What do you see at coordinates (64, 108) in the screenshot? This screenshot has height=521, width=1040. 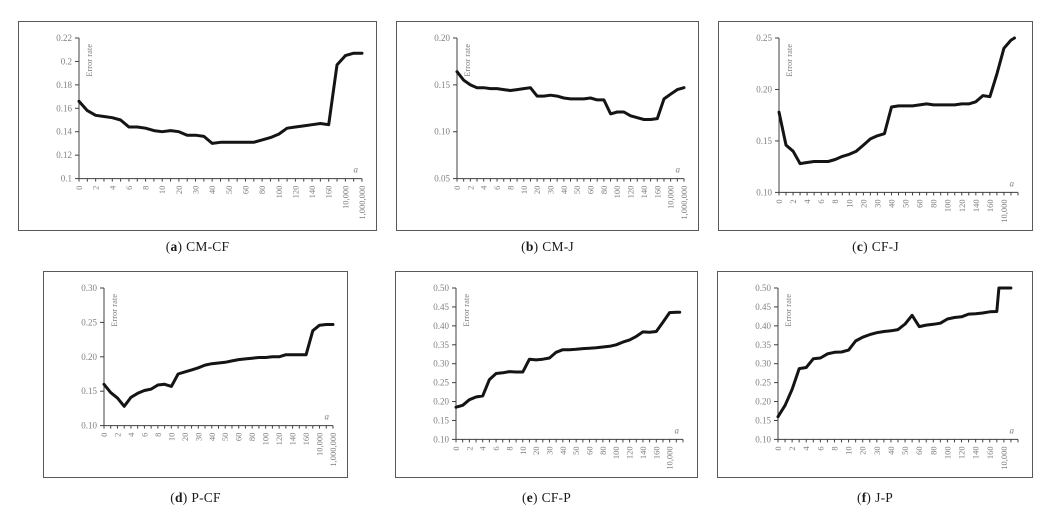 I see `svg-text: 0.16` at bounding box center [64, 108].